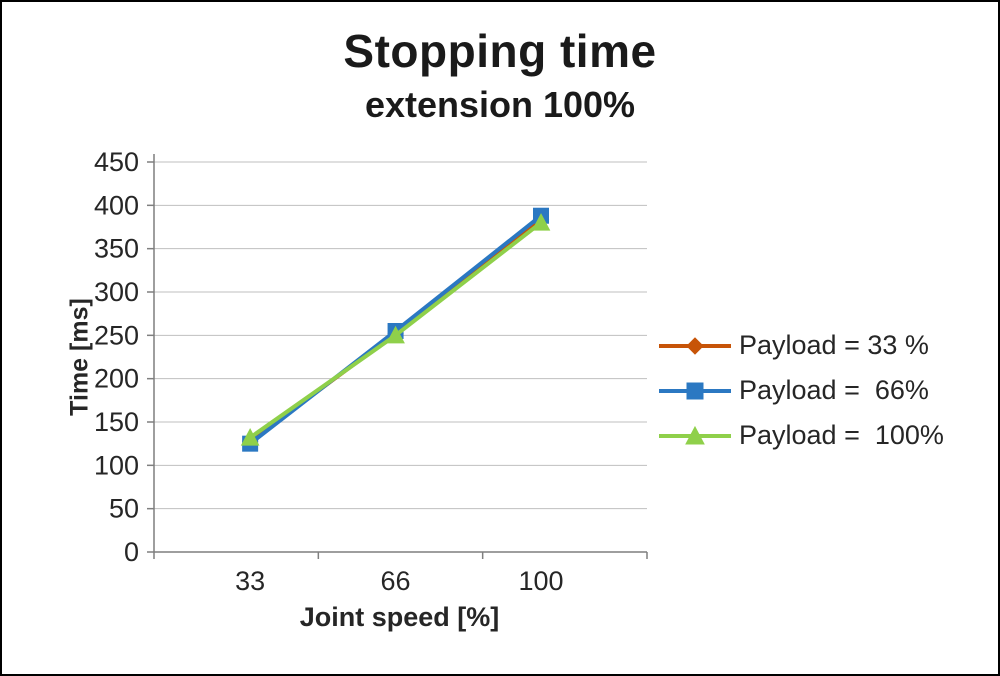  I want to click on y-tick-label: 350, so click(116, 249).